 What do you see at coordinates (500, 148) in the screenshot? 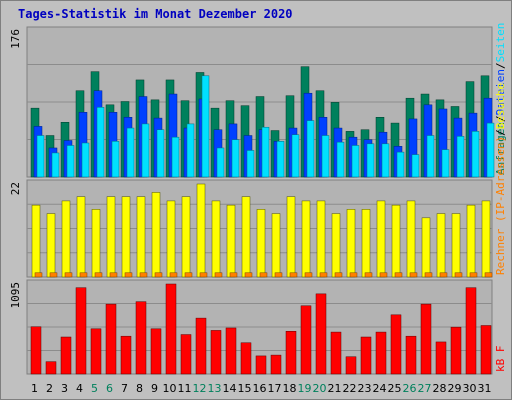
I see `legend-entry: Anfragen` at bounding box center [500, 148].